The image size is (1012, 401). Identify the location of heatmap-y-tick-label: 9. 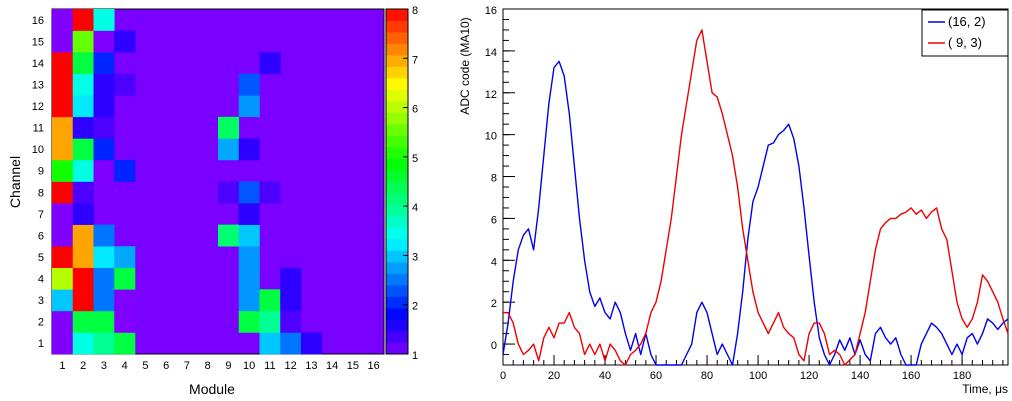
(41, 172).